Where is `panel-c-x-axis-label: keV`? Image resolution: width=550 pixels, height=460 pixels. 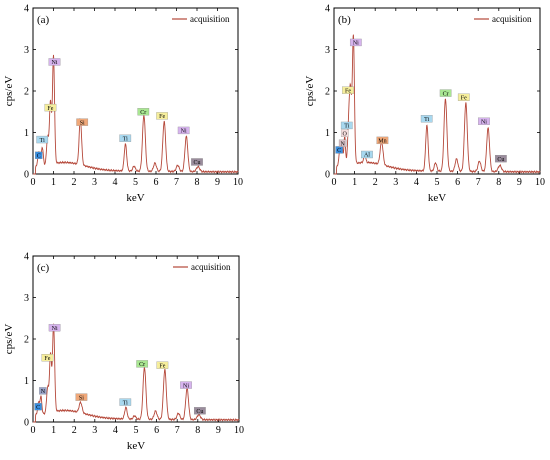
panel-c-x-axis-label: keV is located at coordinates (136, 446).